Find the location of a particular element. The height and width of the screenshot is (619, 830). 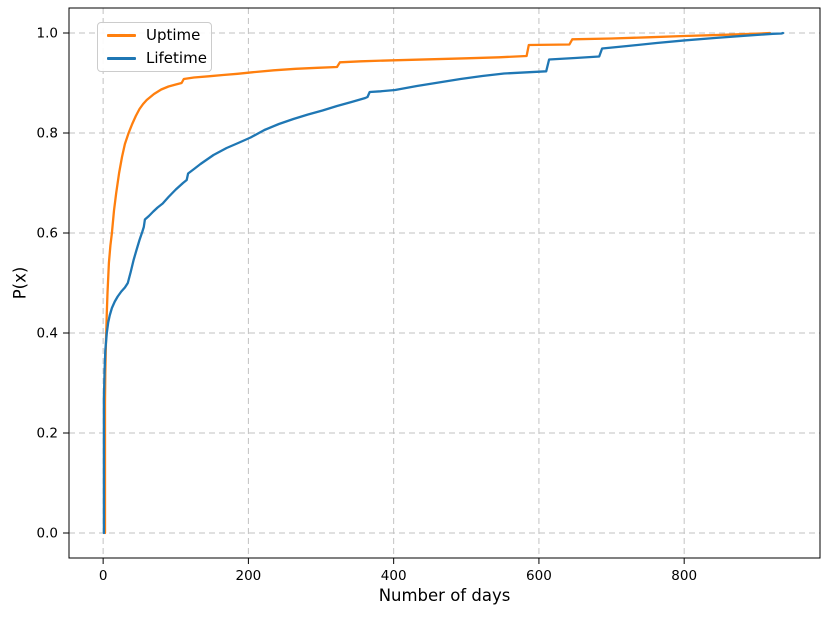

lifetime-line-swatch is located at coordinates (121, 58).